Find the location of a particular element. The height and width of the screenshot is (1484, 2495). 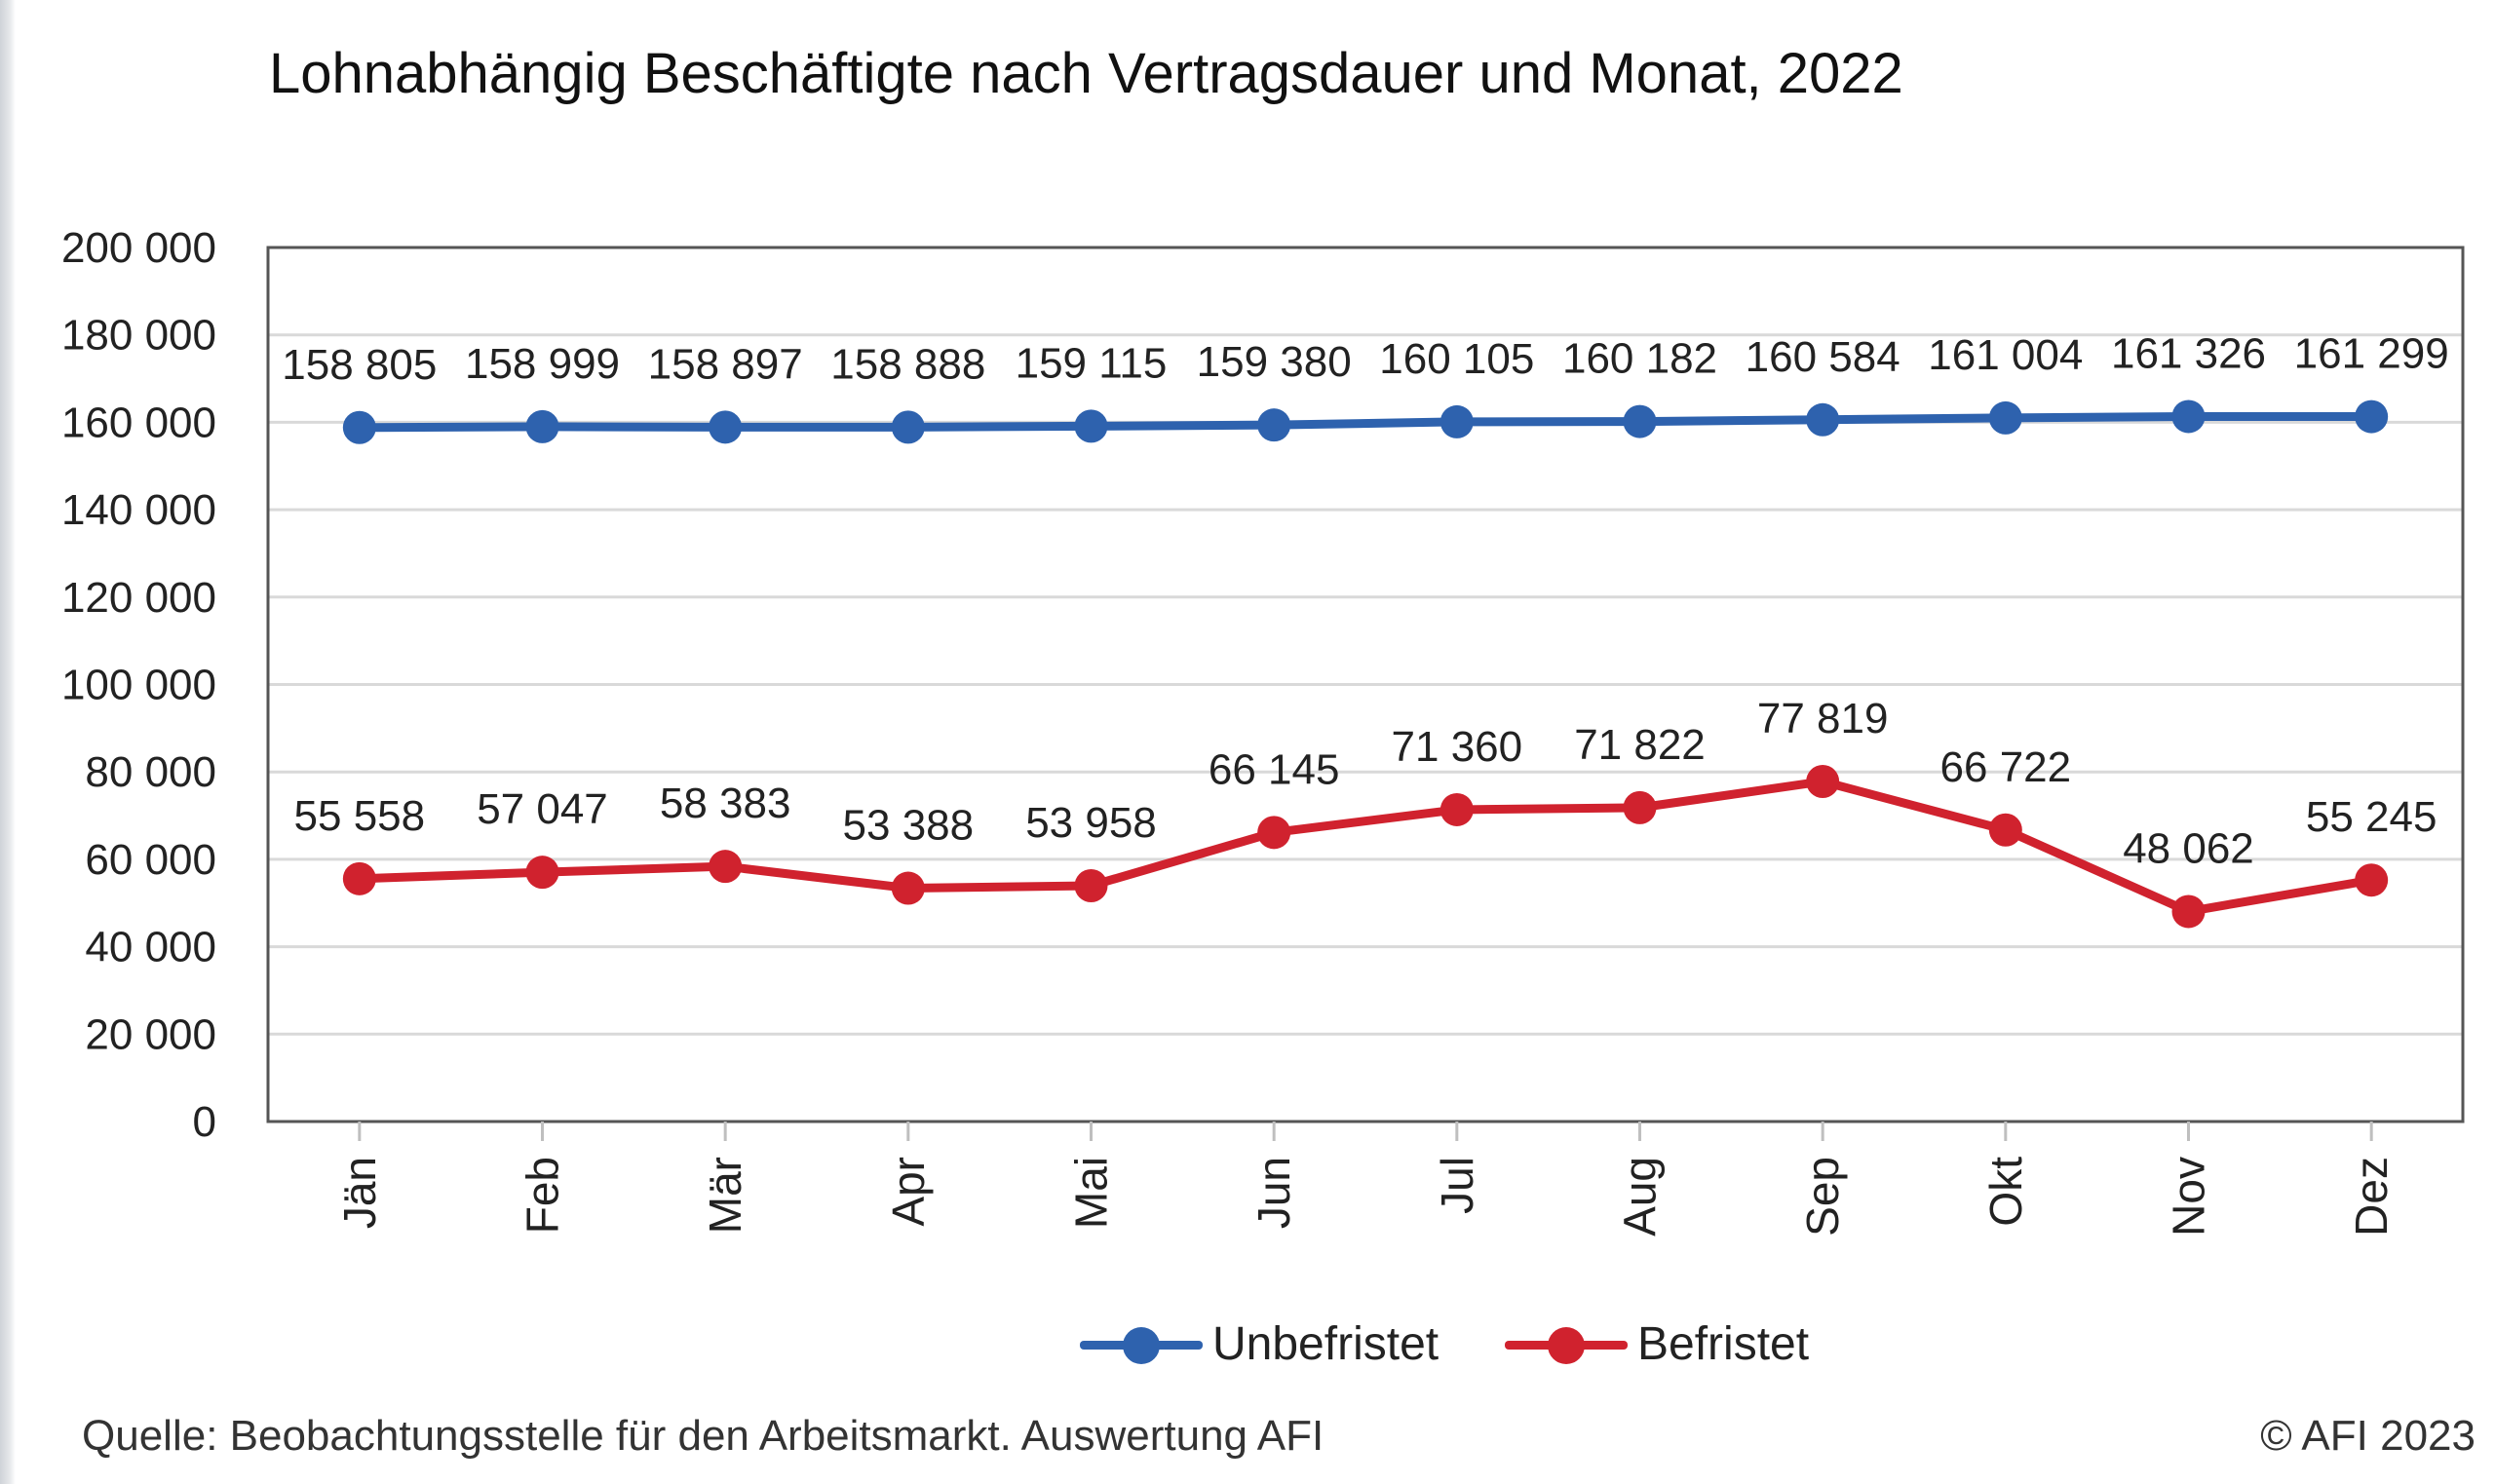

x-tick-label: Mär is located at coordinates (725, 1195).